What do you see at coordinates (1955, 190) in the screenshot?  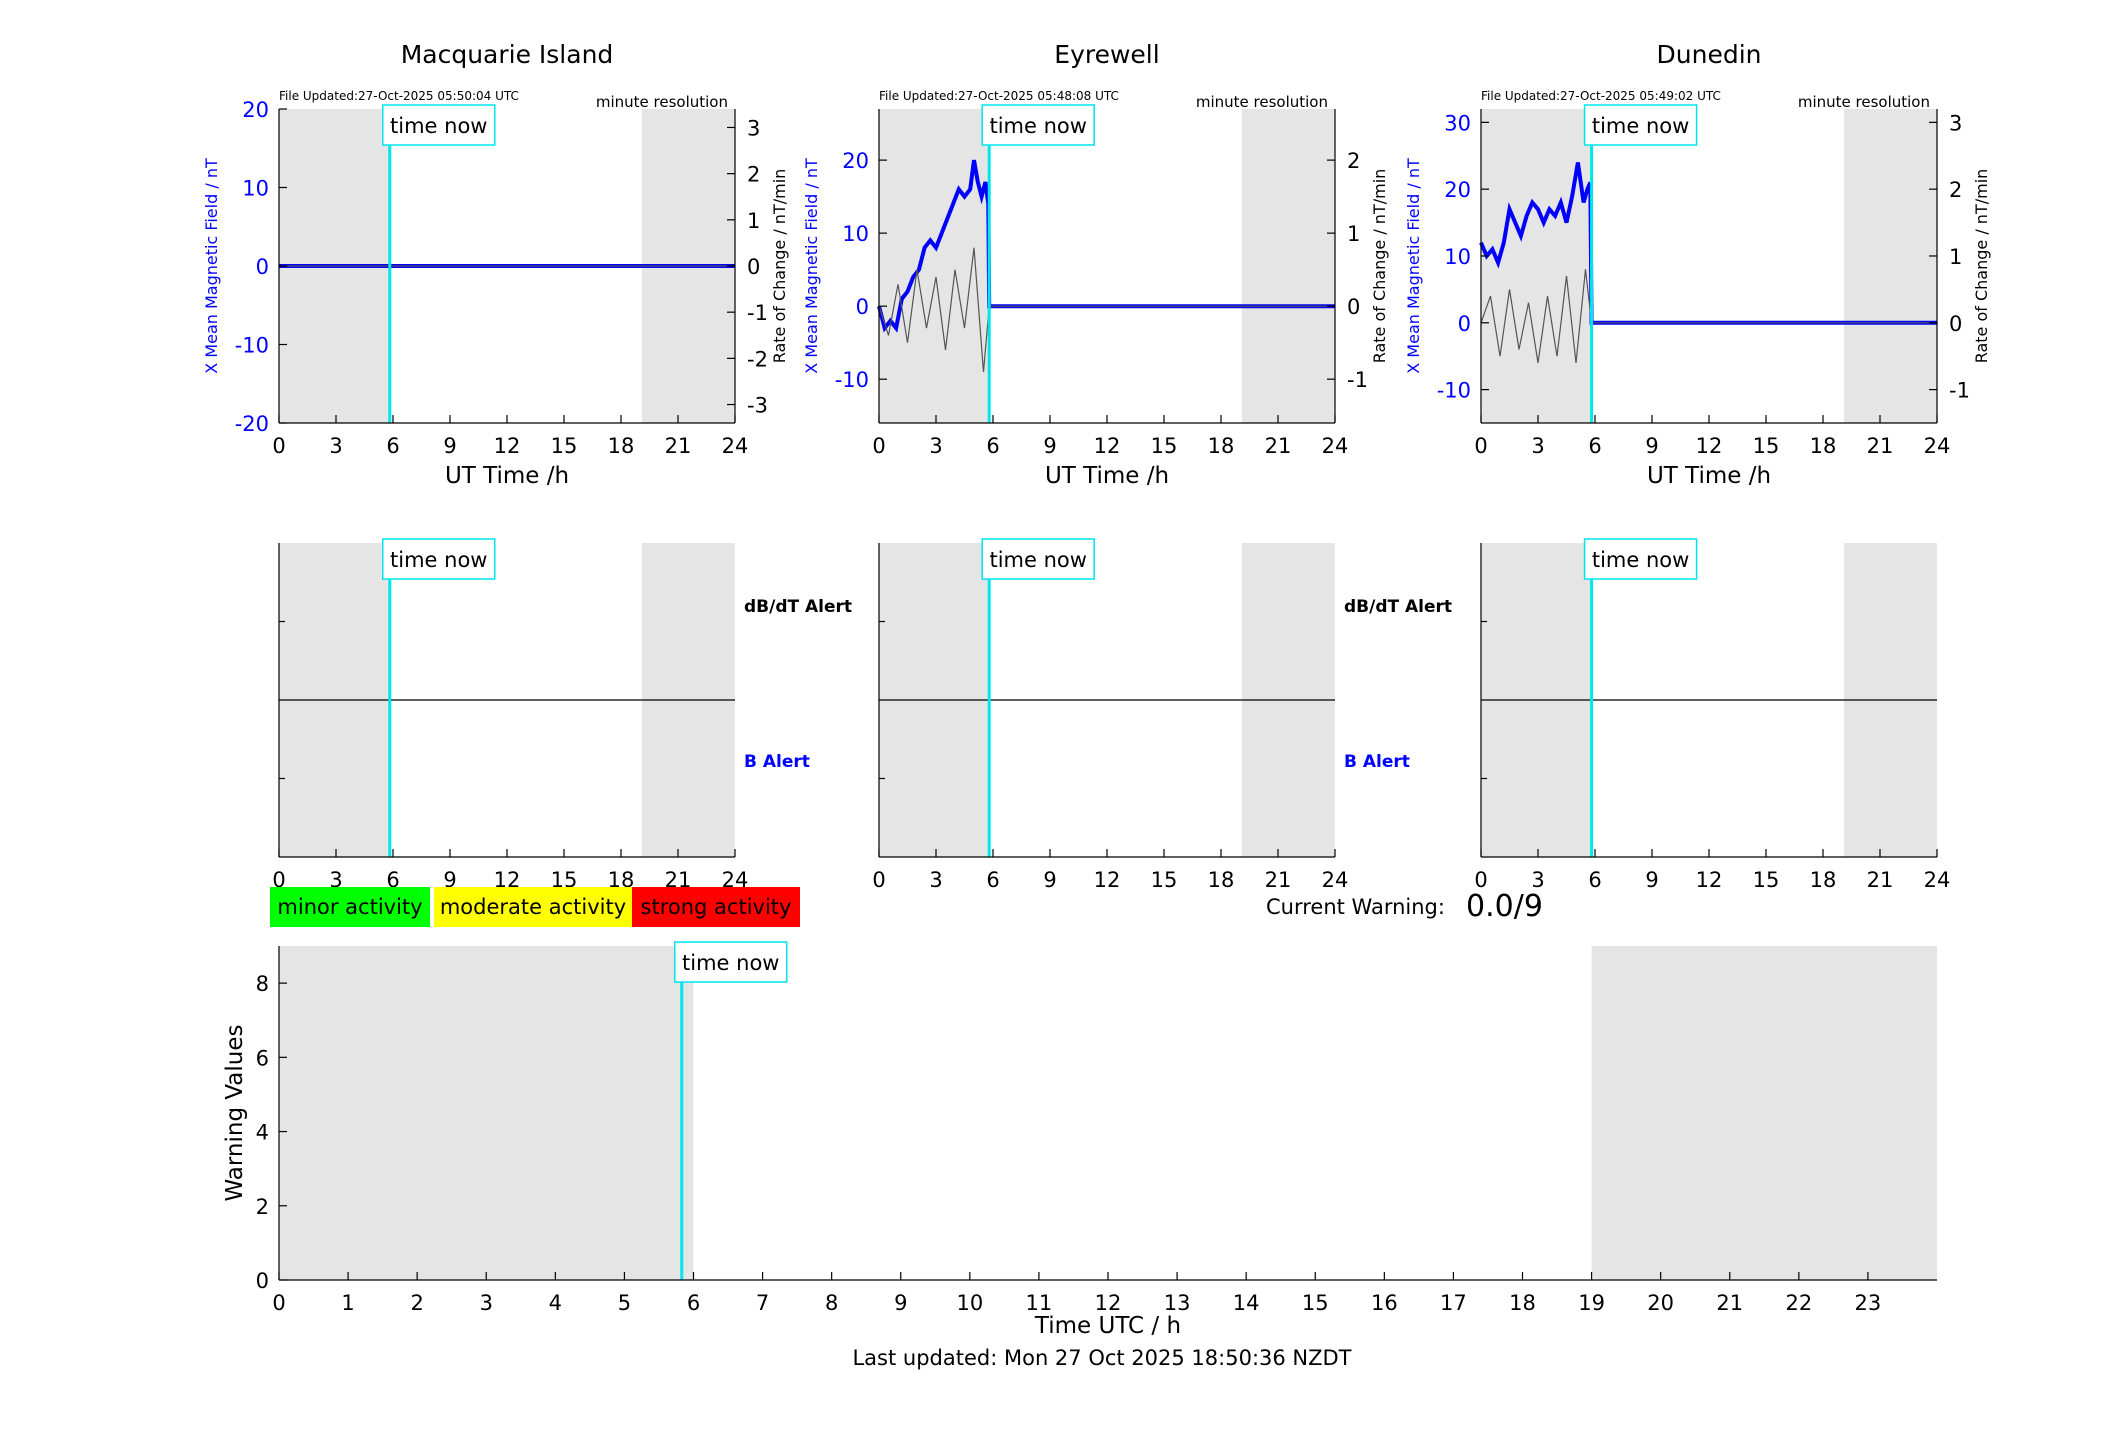 I see `y2-tick-label: 2` at bounding box center [1955, 190].